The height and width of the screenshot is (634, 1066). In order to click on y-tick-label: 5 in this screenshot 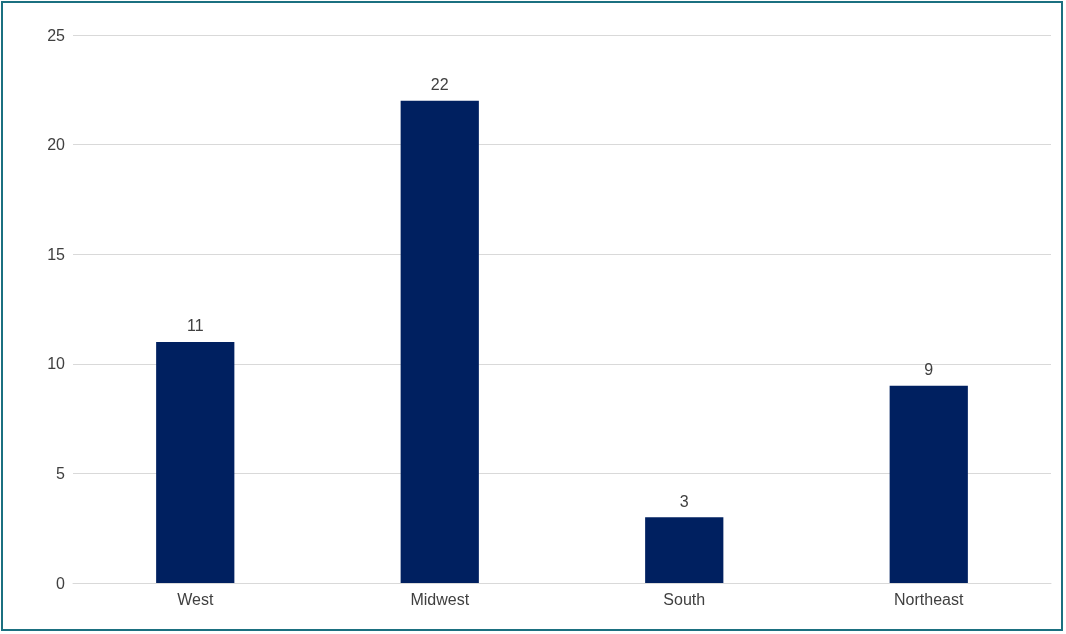, I will do `click(61, 473)`.